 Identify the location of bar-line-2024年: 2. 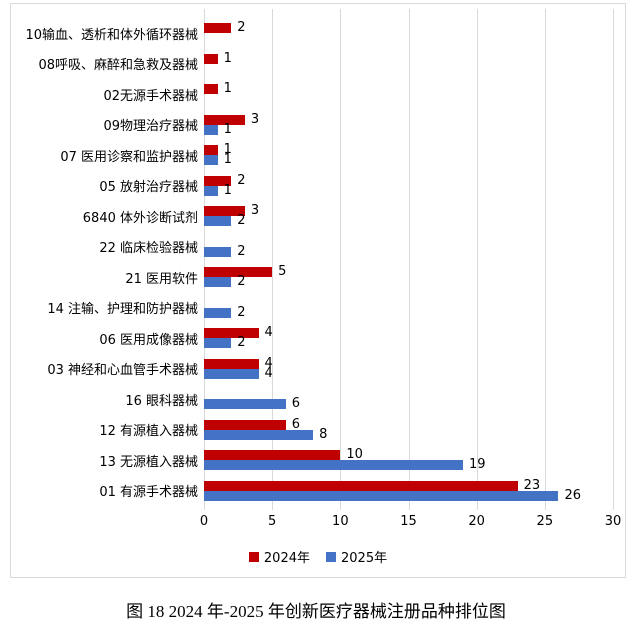
(408, 28).